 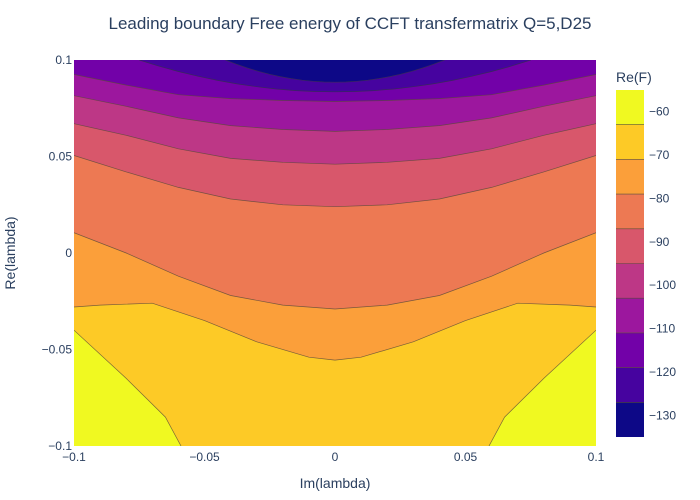 What do you see at coordinates (596, 457) in the screenshot?
I see `x-tick-label: 0.1` at bounding box center [596, 457].